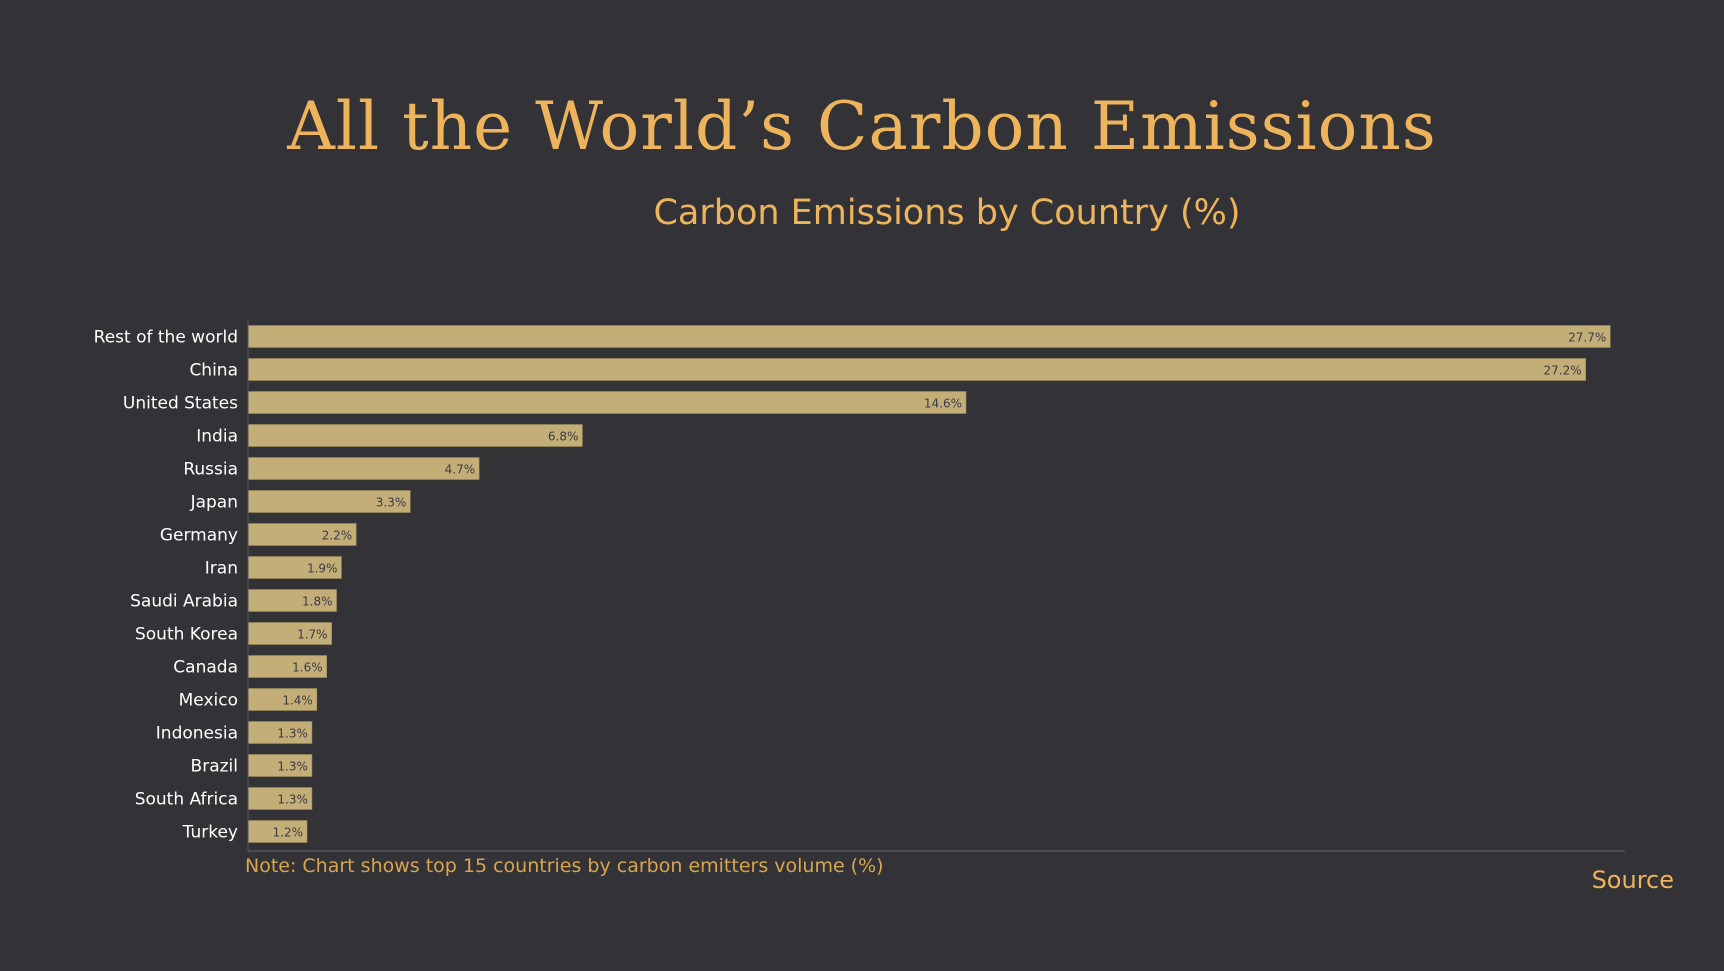  Describe the element at coordinates (312, 635) in the screenshot. I see `value-label: 1.7%` at that location.